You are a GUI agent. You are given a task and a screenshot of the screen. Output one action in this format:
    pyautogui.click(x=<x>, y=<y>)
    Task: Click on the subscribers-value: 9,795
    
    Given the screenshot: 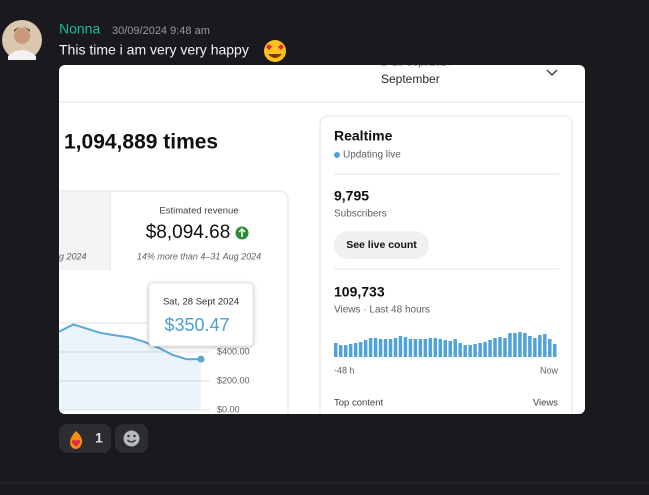 What is the action you would take?
    pyautogui.click(x=351, y=196)
    